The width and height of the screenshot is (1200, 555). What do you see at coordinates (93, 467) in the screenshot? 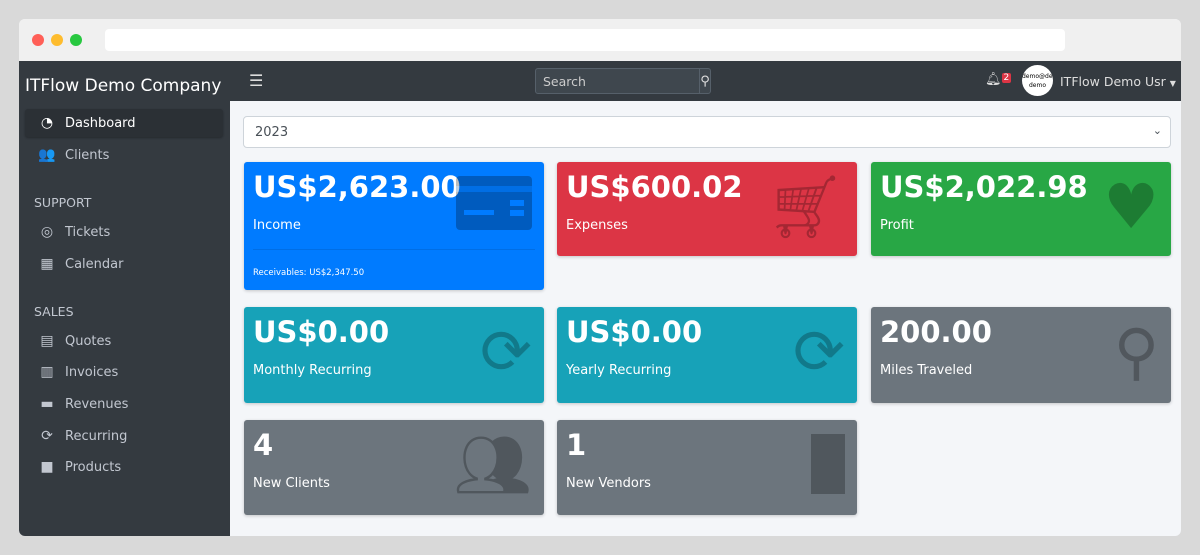
I see `sidebar-item-label: Products` at bounding box center [93, 467].